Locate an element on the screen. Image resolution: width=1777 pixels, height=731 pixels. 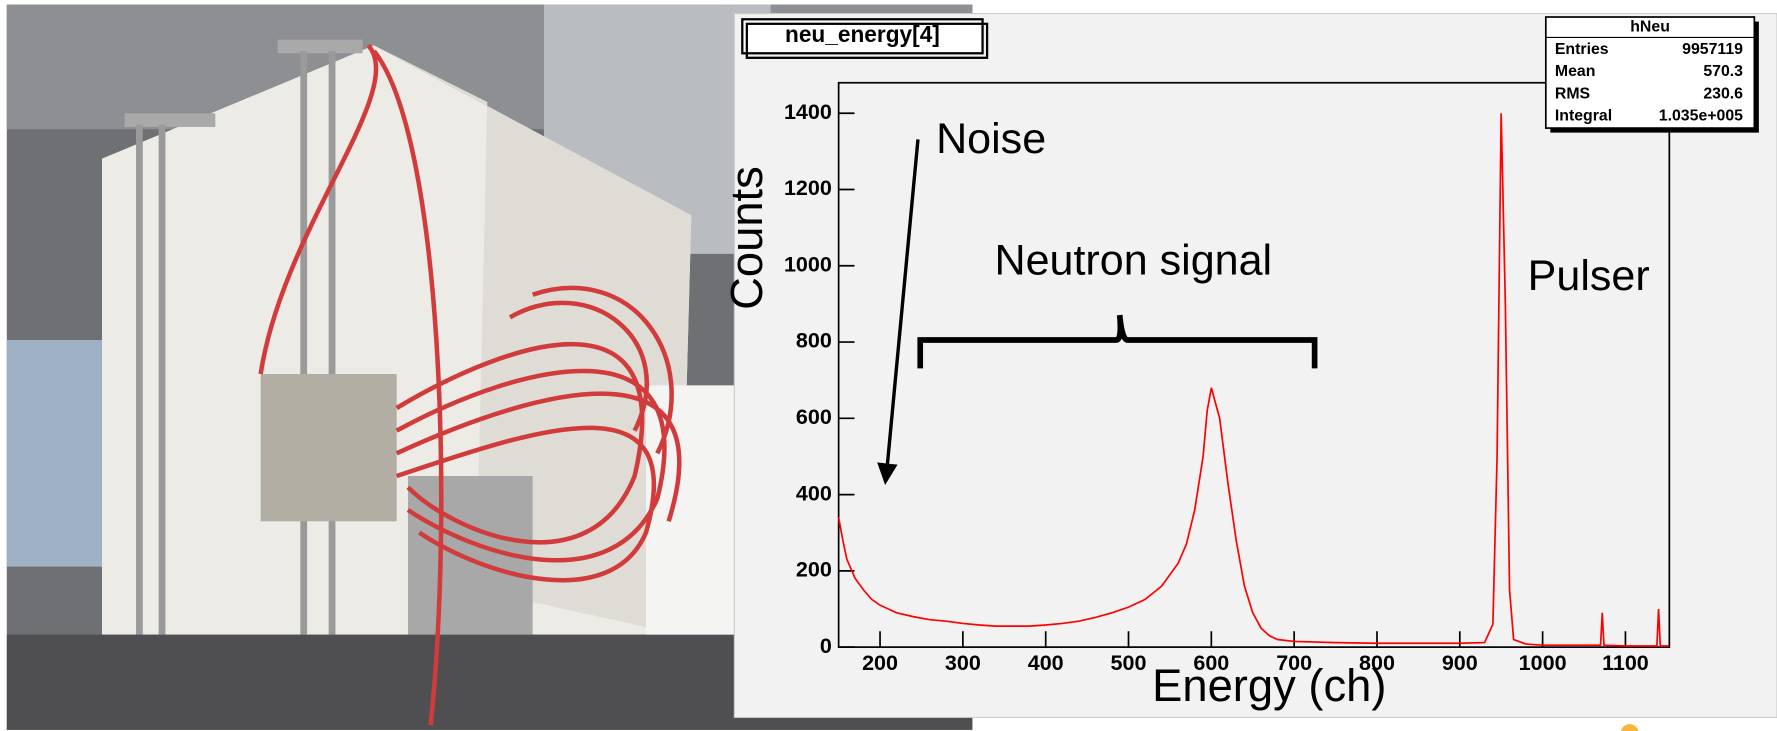
stats-title: hNeu is located at coordinates (1650, 26).